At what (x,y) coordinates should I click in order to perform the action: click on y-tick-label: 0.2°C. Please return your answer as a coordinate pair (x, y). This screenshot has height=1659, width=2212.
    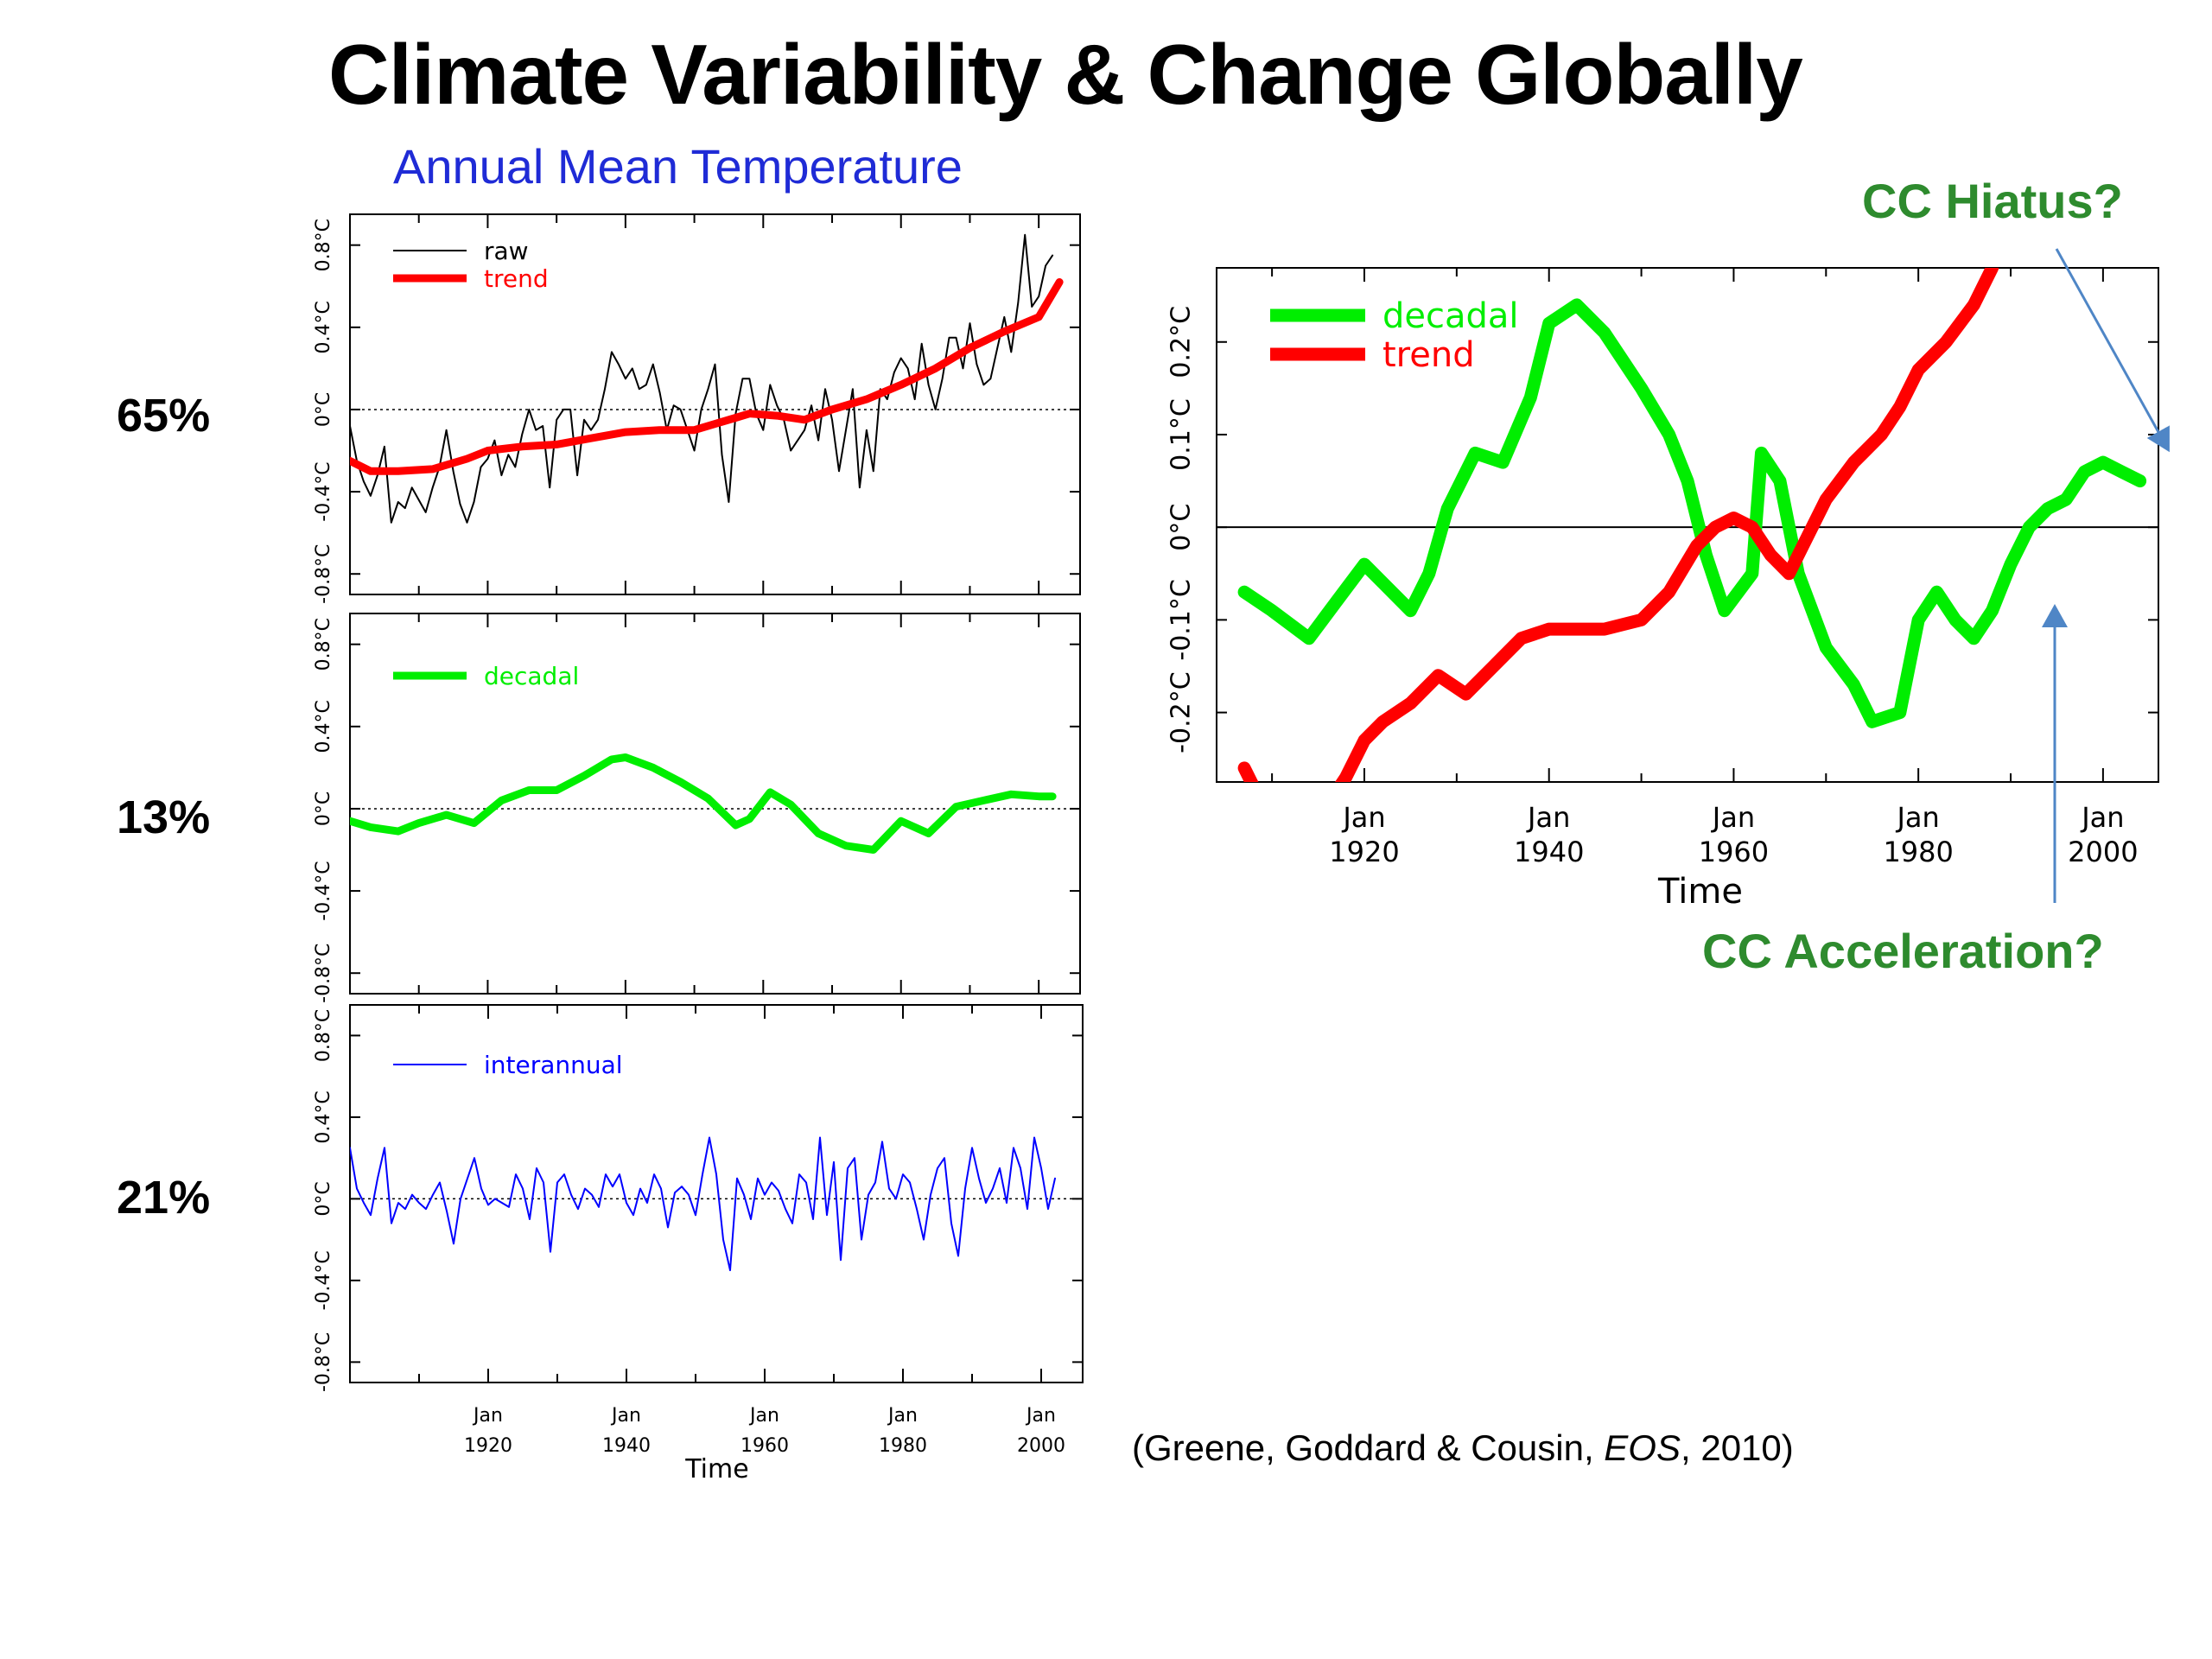
    Looking at the image, I should click on (1181, 342).